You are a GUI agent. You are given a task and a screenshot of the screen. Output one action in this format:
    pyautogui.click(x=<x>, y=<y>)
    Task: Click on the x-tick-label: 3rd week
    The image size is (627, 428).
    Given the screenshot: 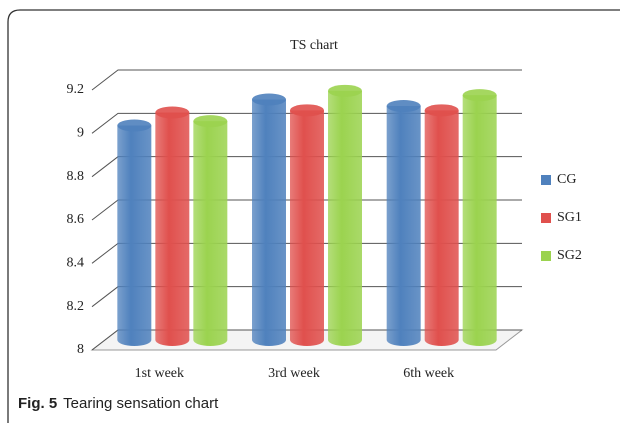 What is the action you would take?
    pyautogui.click(x=294, y=373)
    